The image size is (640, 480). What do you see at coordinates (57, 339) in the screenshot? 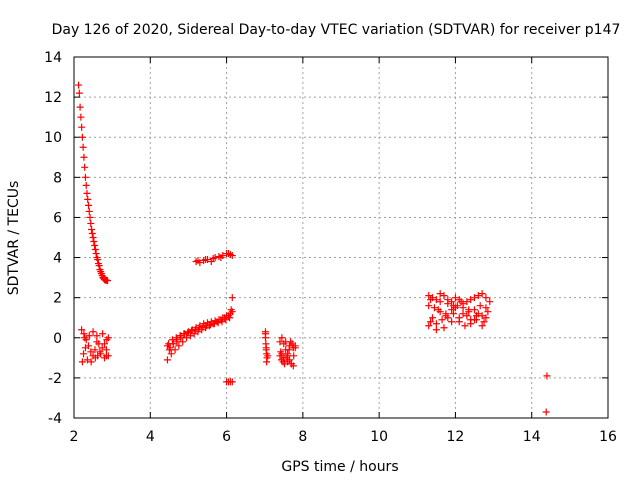
I see `y-tick-label: 0` at bounding box center [57, 339].